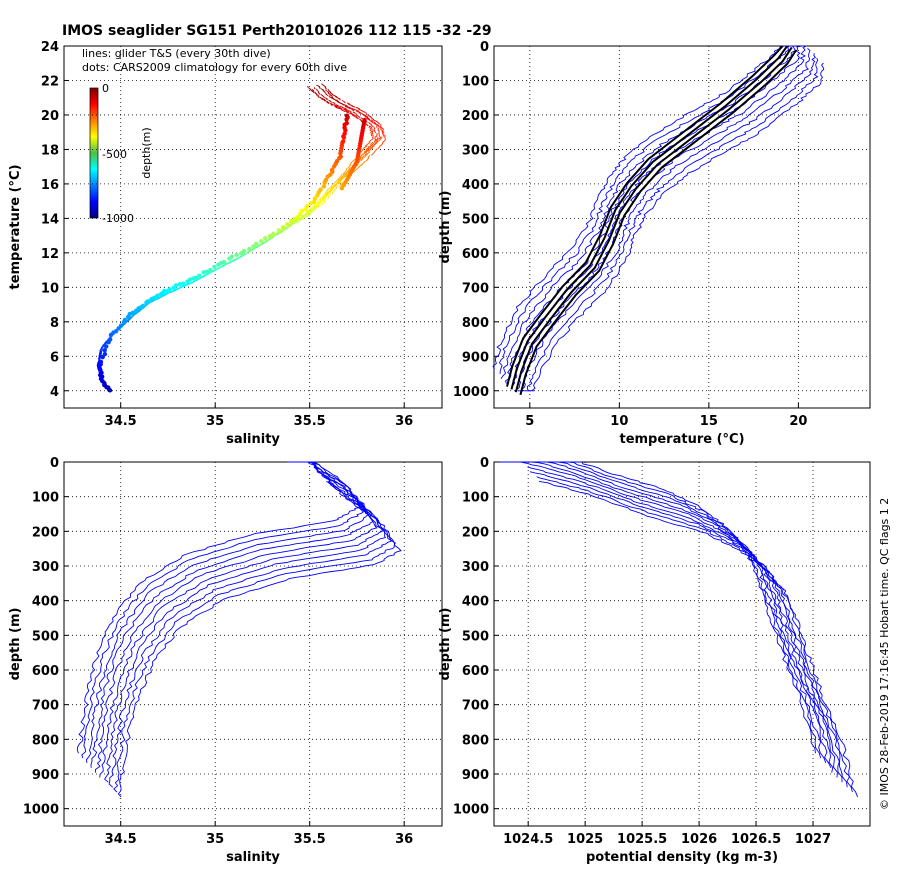 The image size is (900, 880). What do you see at coordinates (118, 218) in the screenshot?
I see `colorbar-tick-1000: -1000` at bounding box center [118, 218].